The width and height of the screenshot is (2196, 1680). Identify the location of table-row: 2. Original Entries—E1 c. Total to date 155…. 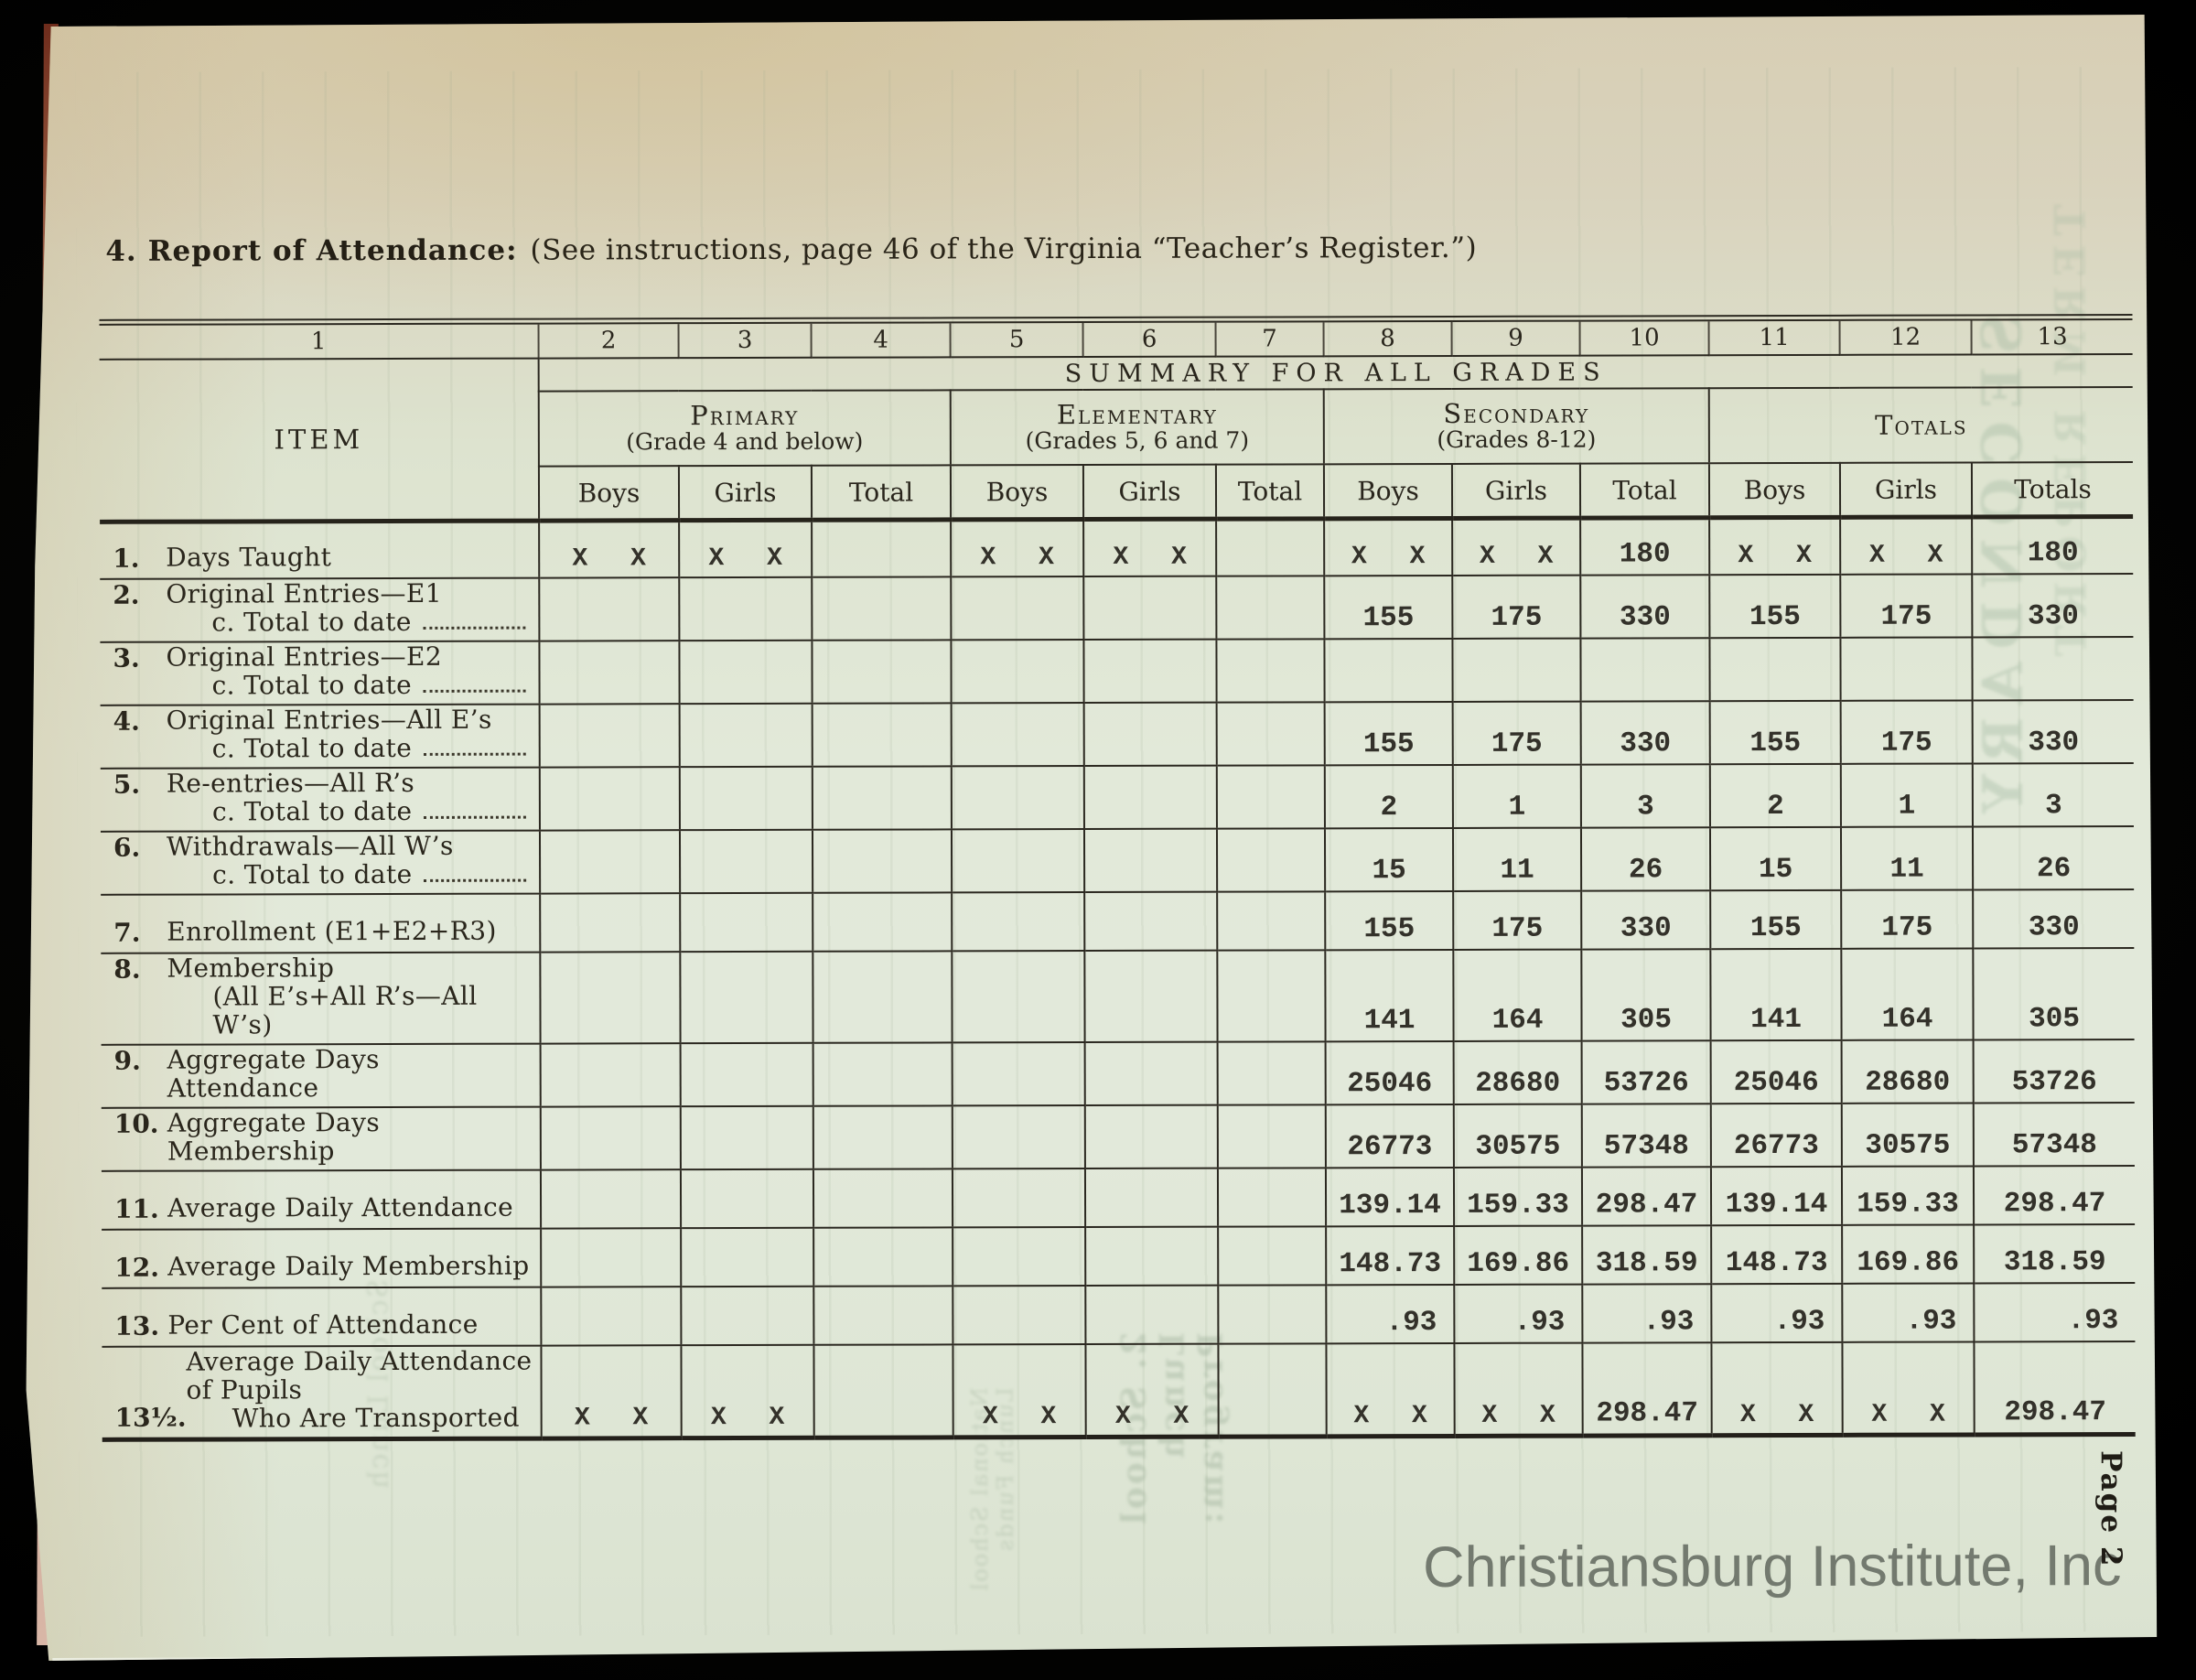
(1117, 608).